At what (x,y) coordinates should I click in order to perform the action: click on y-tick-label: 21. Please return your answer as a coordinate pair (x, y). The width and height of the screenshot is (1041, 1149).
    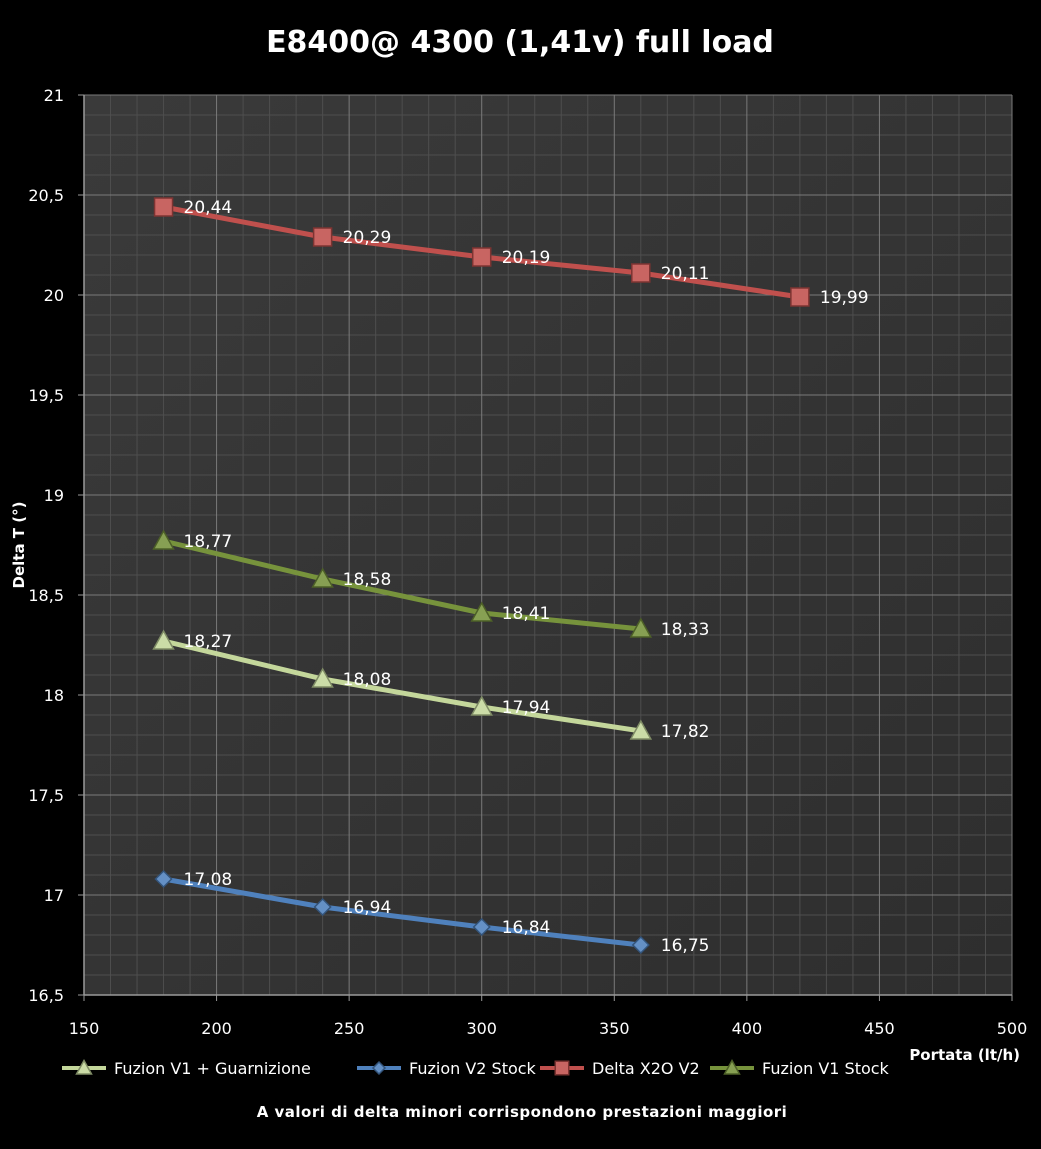
    Looking at the image, I should click on (54, 95).